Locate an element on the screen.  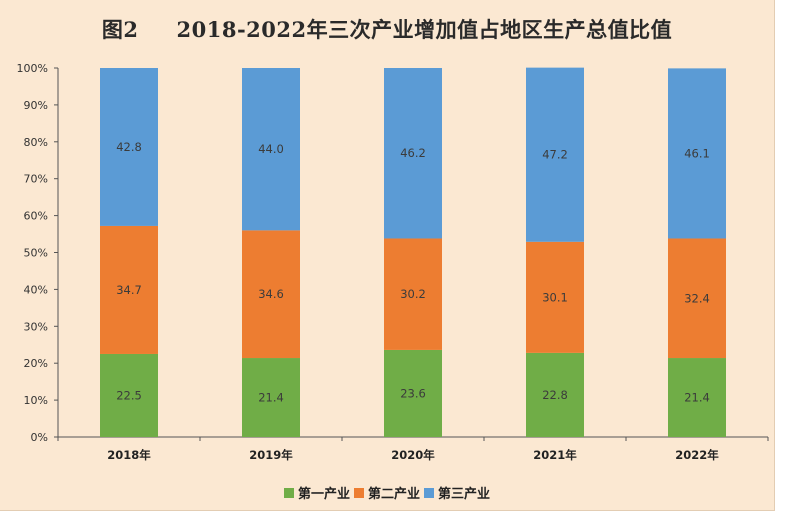
legend-label: 第二产业 is located at coordinates (393, 494).